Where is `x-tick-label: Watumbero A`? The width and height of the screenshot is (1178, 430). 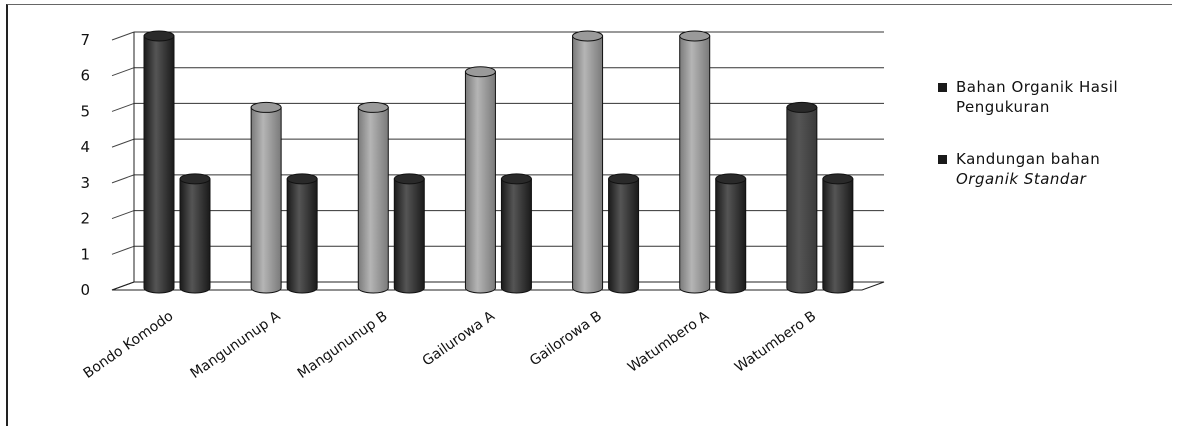 x-tick-label: Watumbero A is located at coordinates (668, 342).